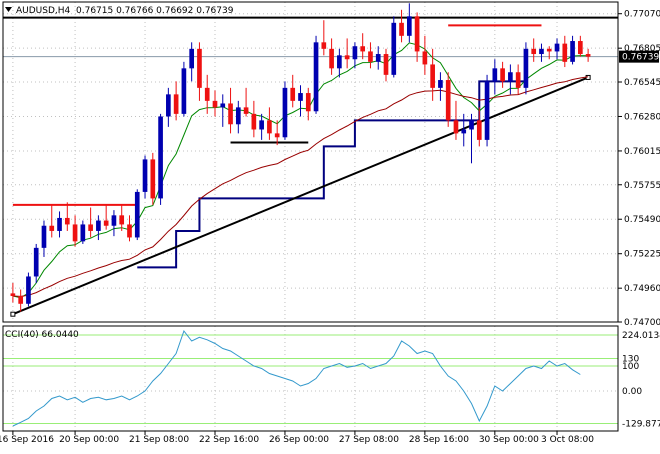 This screenshot has height=454, width=660. Describe the element at coordinates (642, 83) in the screenshot. I see `price-tick-label: 0.76545` at that location.